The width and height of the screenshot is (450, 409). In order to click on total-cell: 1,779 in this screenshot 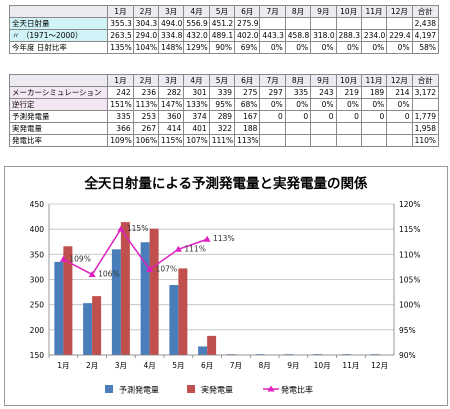, I will do `click(425, 116)`.